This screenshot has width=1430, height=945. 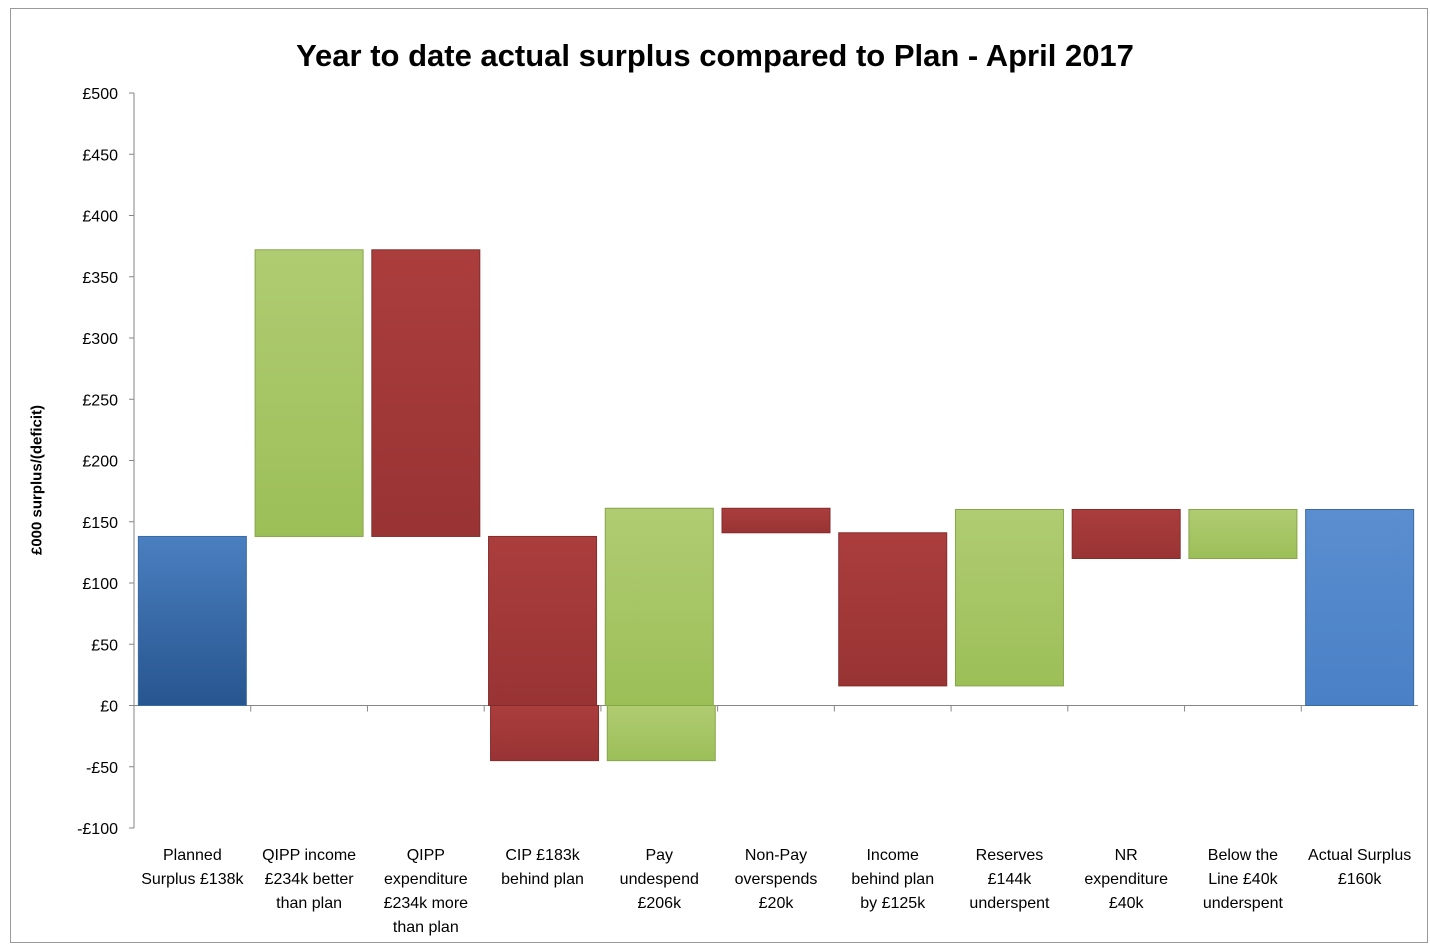 What do you see at coordinates (542, 855) in the screenshot?
I see `x-category-label: CIP £183k` at bounding box center [542, 855].